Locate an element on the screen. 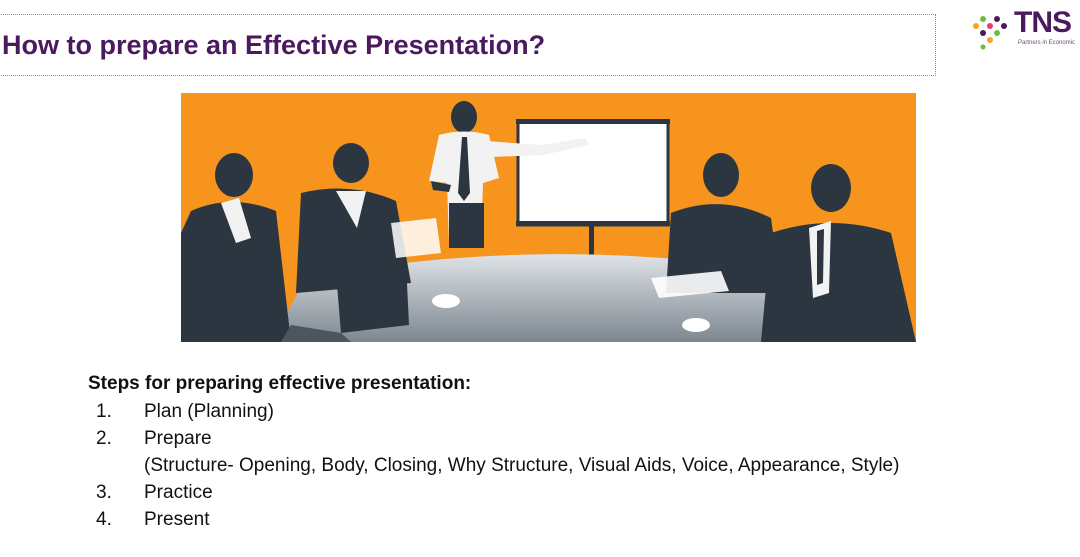 This screenshot has width=1080, height=557. step-number: 2. is located at coordinates (104, 438).